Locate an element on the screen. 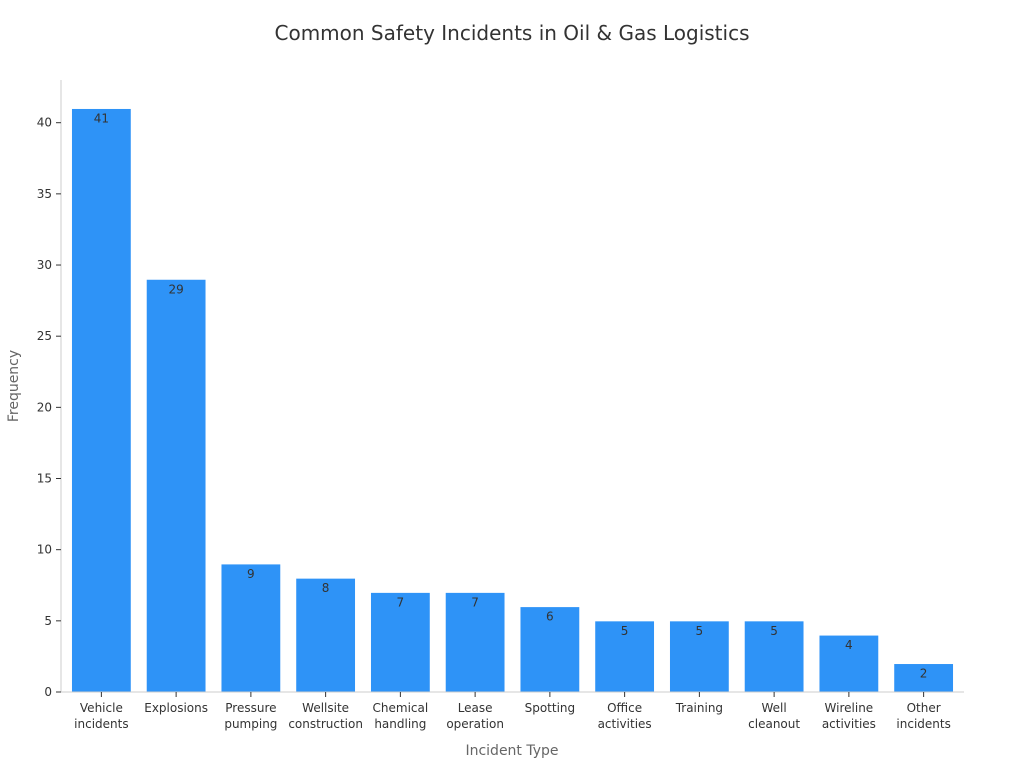  bar-value-label: 2 is located at coordinates (924, 674).